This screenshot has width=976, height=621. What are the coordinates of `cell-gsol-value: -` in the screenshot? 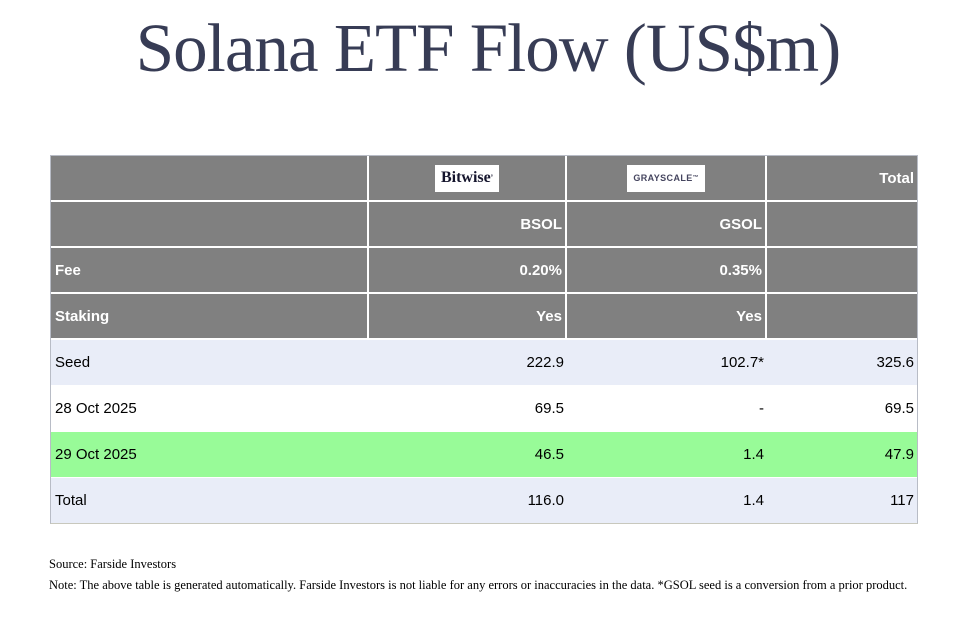 It's located at (761, 408).